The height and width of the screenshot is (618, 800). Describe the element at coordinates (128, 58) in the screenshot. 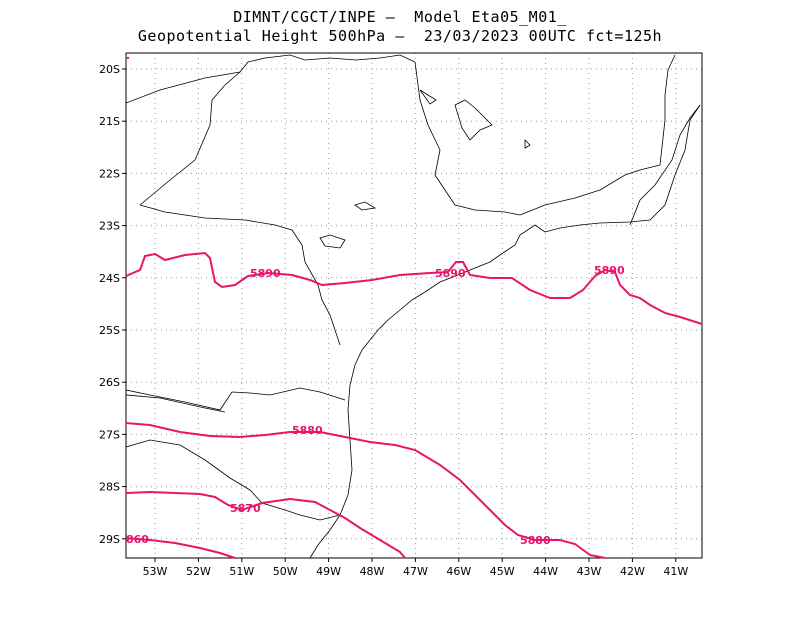

I see `corner-marker` at that location.